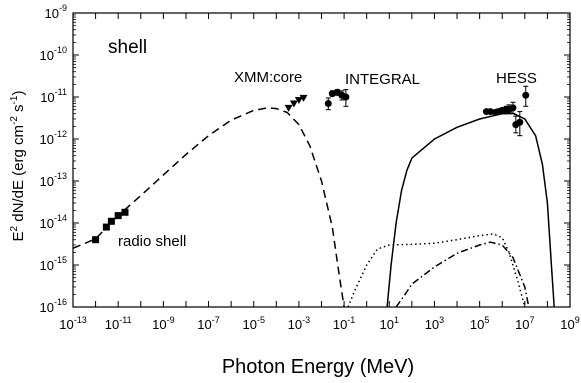 The height and width of the screenshot is (383, 581). I want to click on model-curve-solid, so click(470, 209).